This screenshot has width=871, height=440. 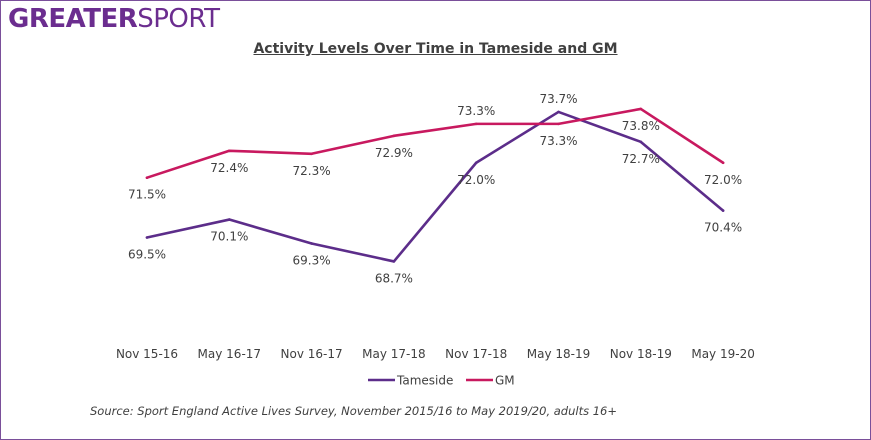 I want to click on x-tick-label: Nov 18-19, so click(x=641, y=354).